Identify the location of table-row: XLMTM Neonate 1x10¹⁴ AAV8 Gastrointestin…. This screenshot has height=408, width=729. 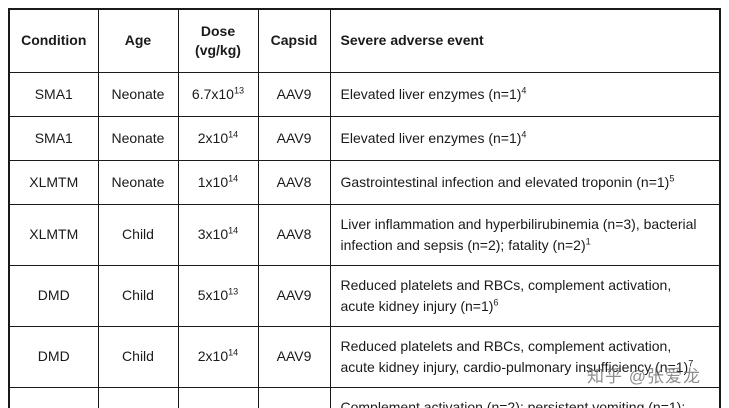
(364, 182).